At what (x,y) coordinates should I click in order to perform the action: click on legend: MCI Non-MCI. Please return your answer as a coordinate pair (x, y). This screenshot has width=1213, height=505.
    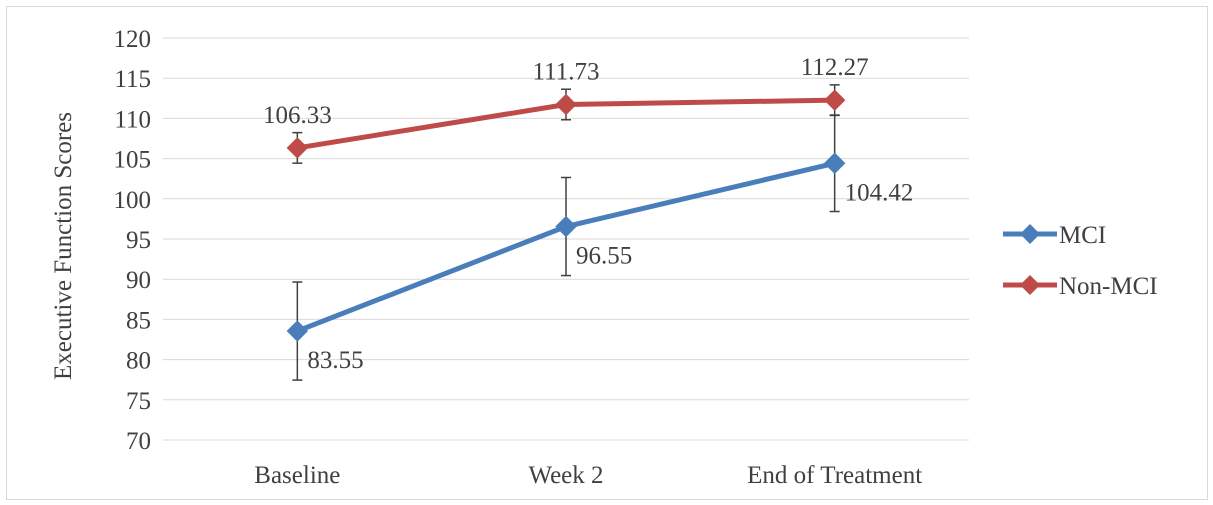
    Looking at the image, I should click on (1080, 261).